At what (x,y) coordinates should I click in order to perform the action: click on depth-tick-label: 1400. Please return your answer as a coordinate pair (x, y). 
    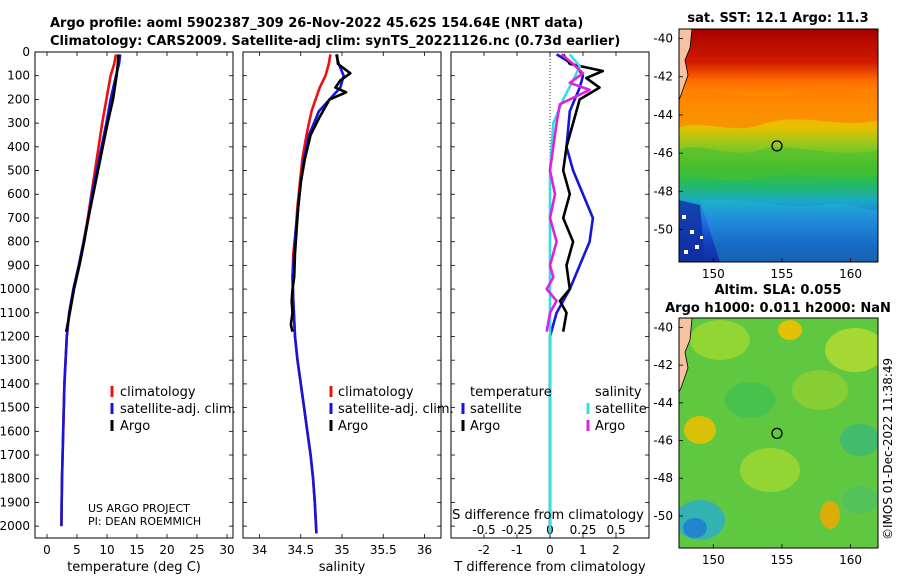
    Looking at the image, I should click on (15, 384).